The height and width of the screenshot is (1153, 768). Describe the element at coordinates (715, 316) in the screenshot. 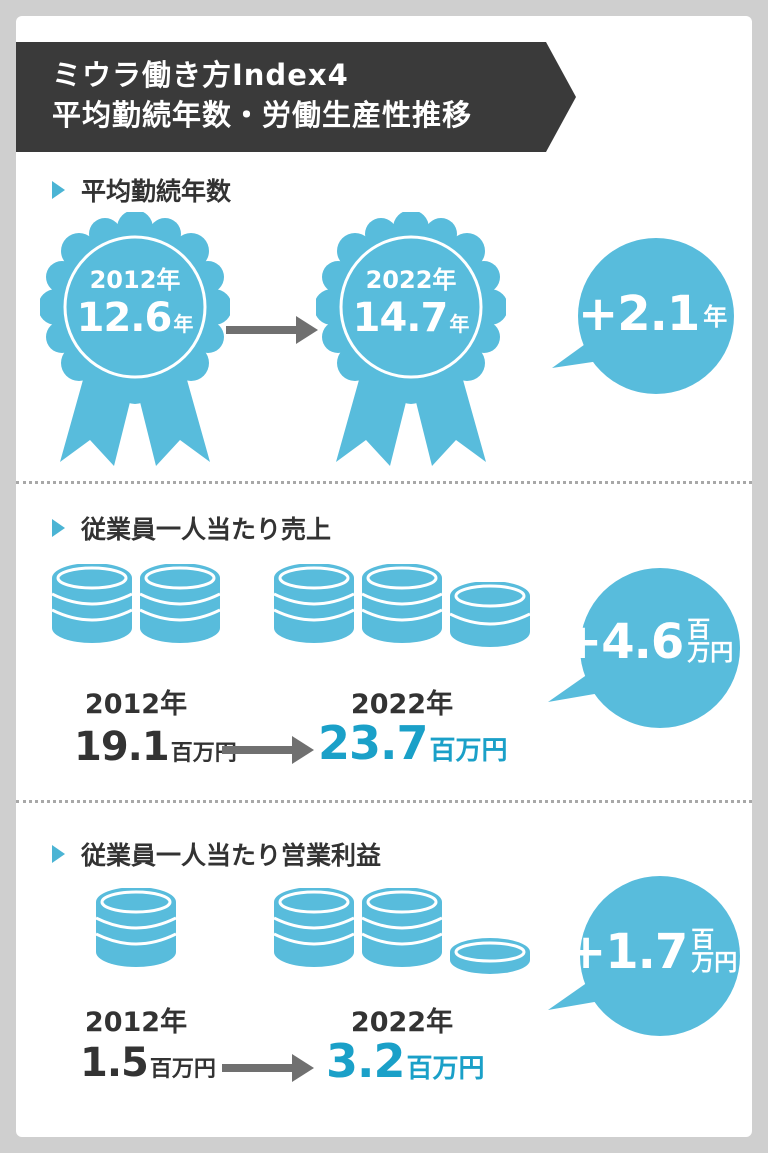

I see `delta-tenure-unit: 年` at that location.